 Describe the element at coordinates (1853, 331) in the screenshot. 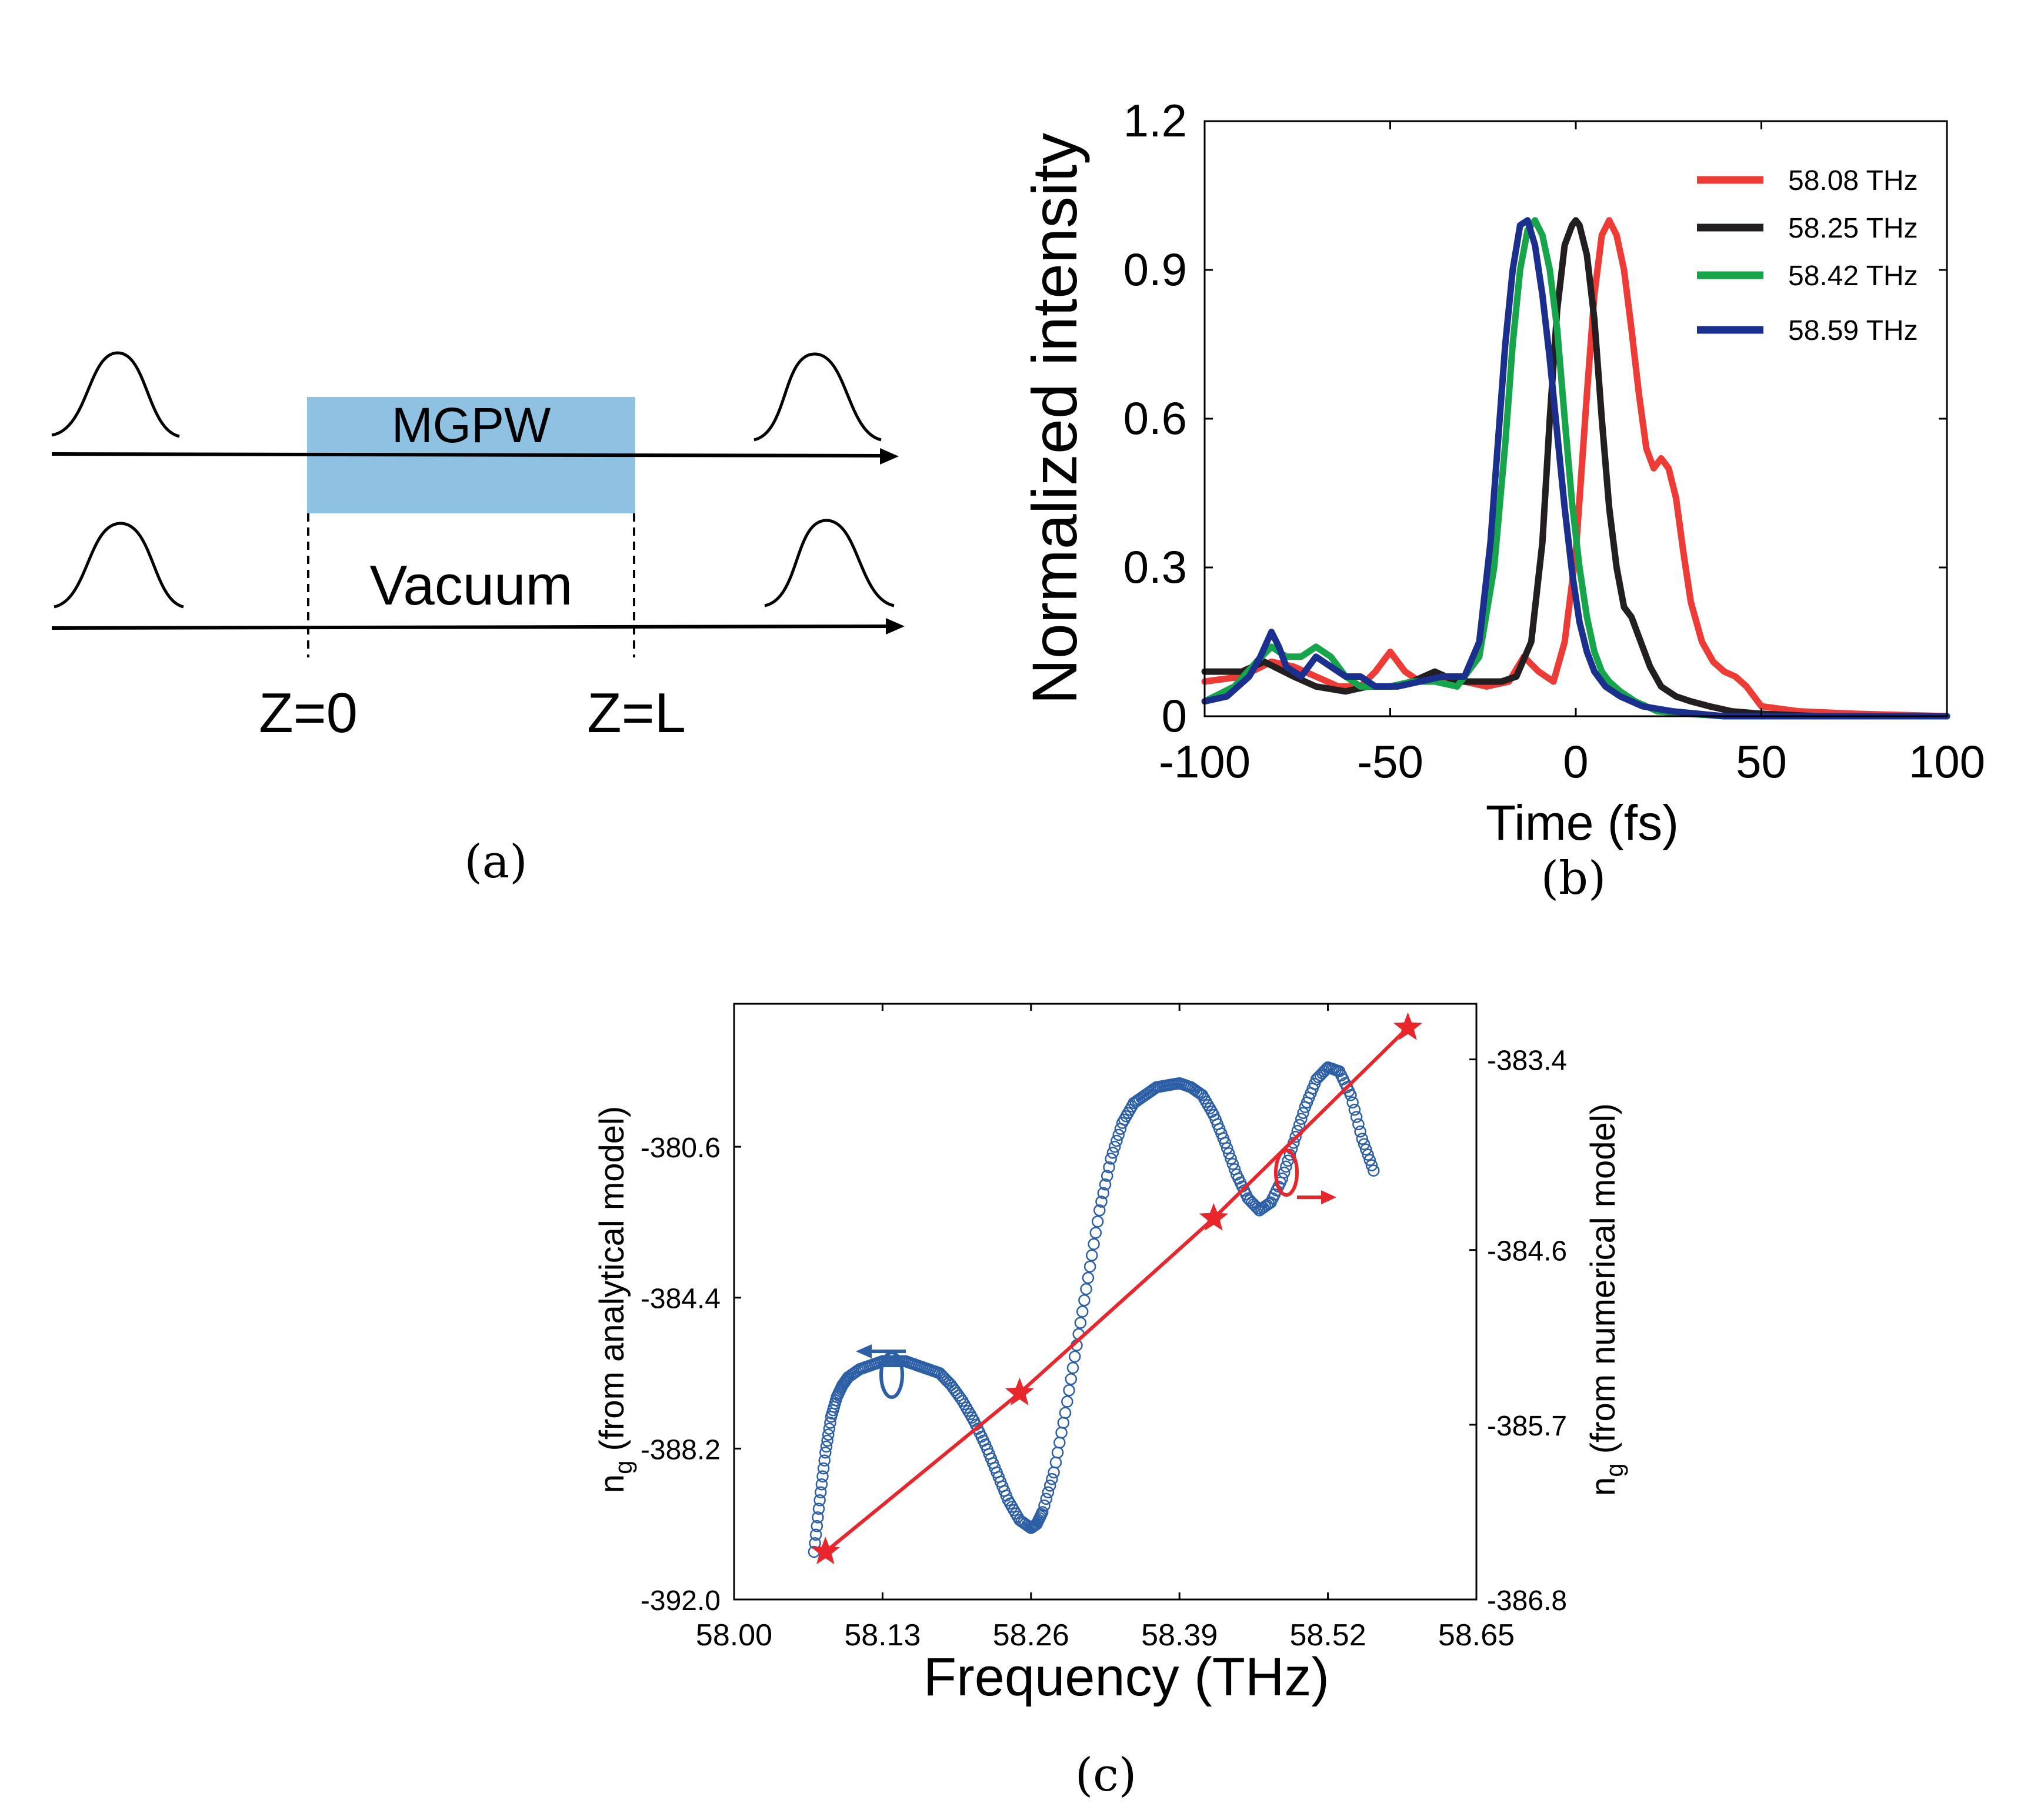

I see `panel-b-legend-label-3: 58.59 THz` at that location.